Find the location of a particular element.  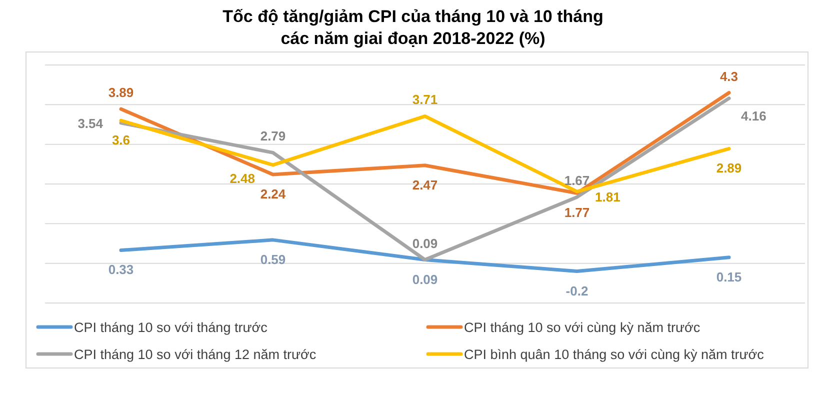

legend-label: CPI bình quân 10 tháng so với cùng kỳ năm trước is located at coordinates (614, 354).